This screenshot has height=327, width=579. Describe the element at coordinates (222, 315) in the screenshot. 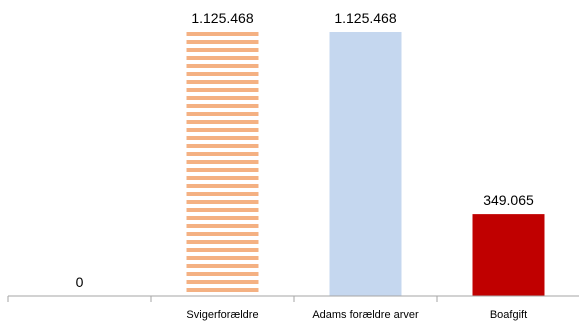

I see `category-label: Svigerforældre` at that location.